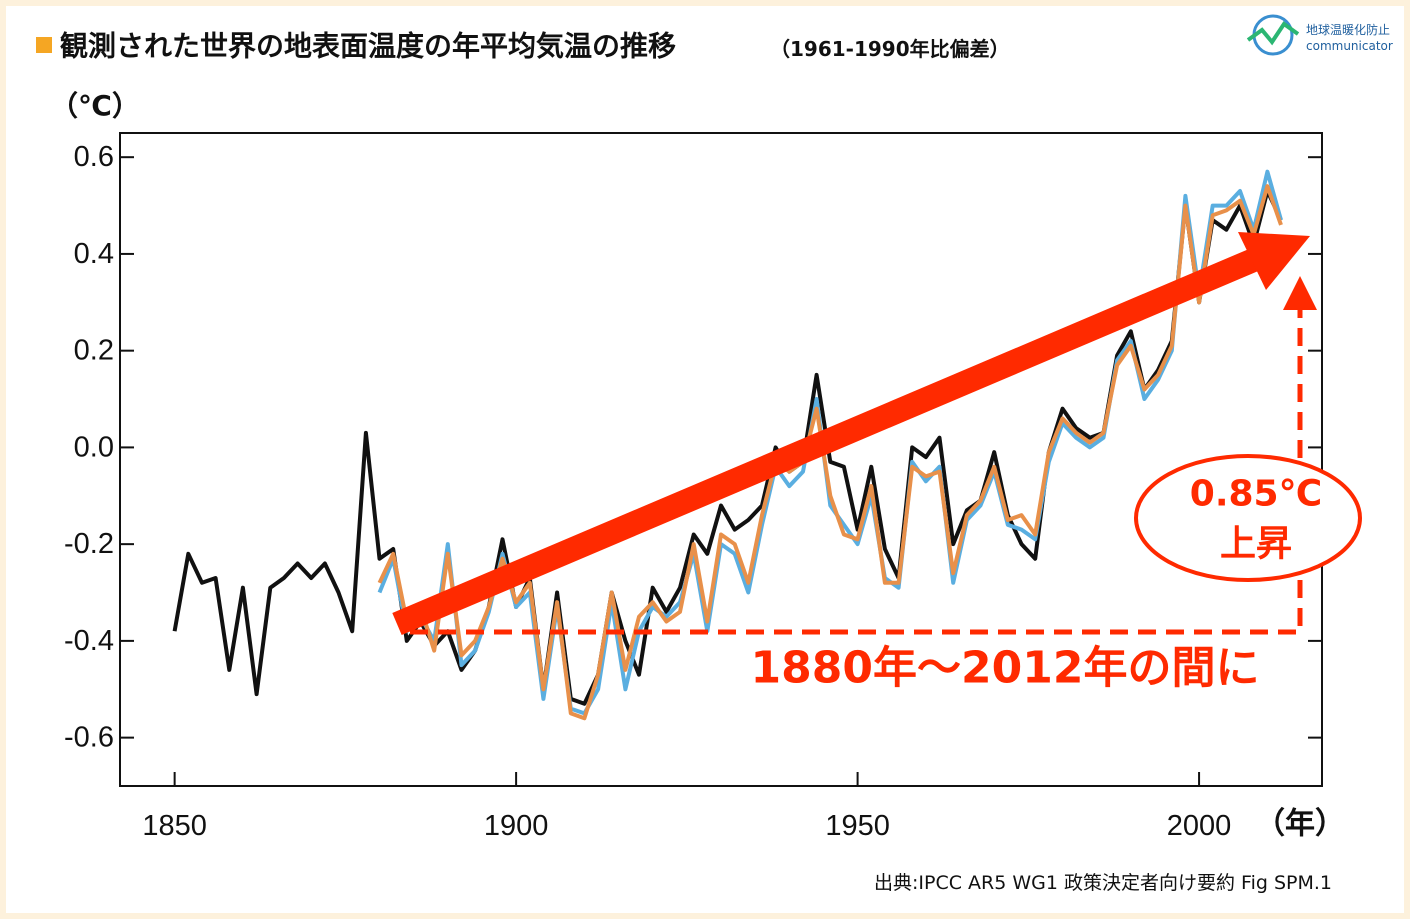 The width and height of the screenshot is (1410, 919). Describe the element at coordinates (1273, 33) in the screenshot. I see `logo-wave` at that location.